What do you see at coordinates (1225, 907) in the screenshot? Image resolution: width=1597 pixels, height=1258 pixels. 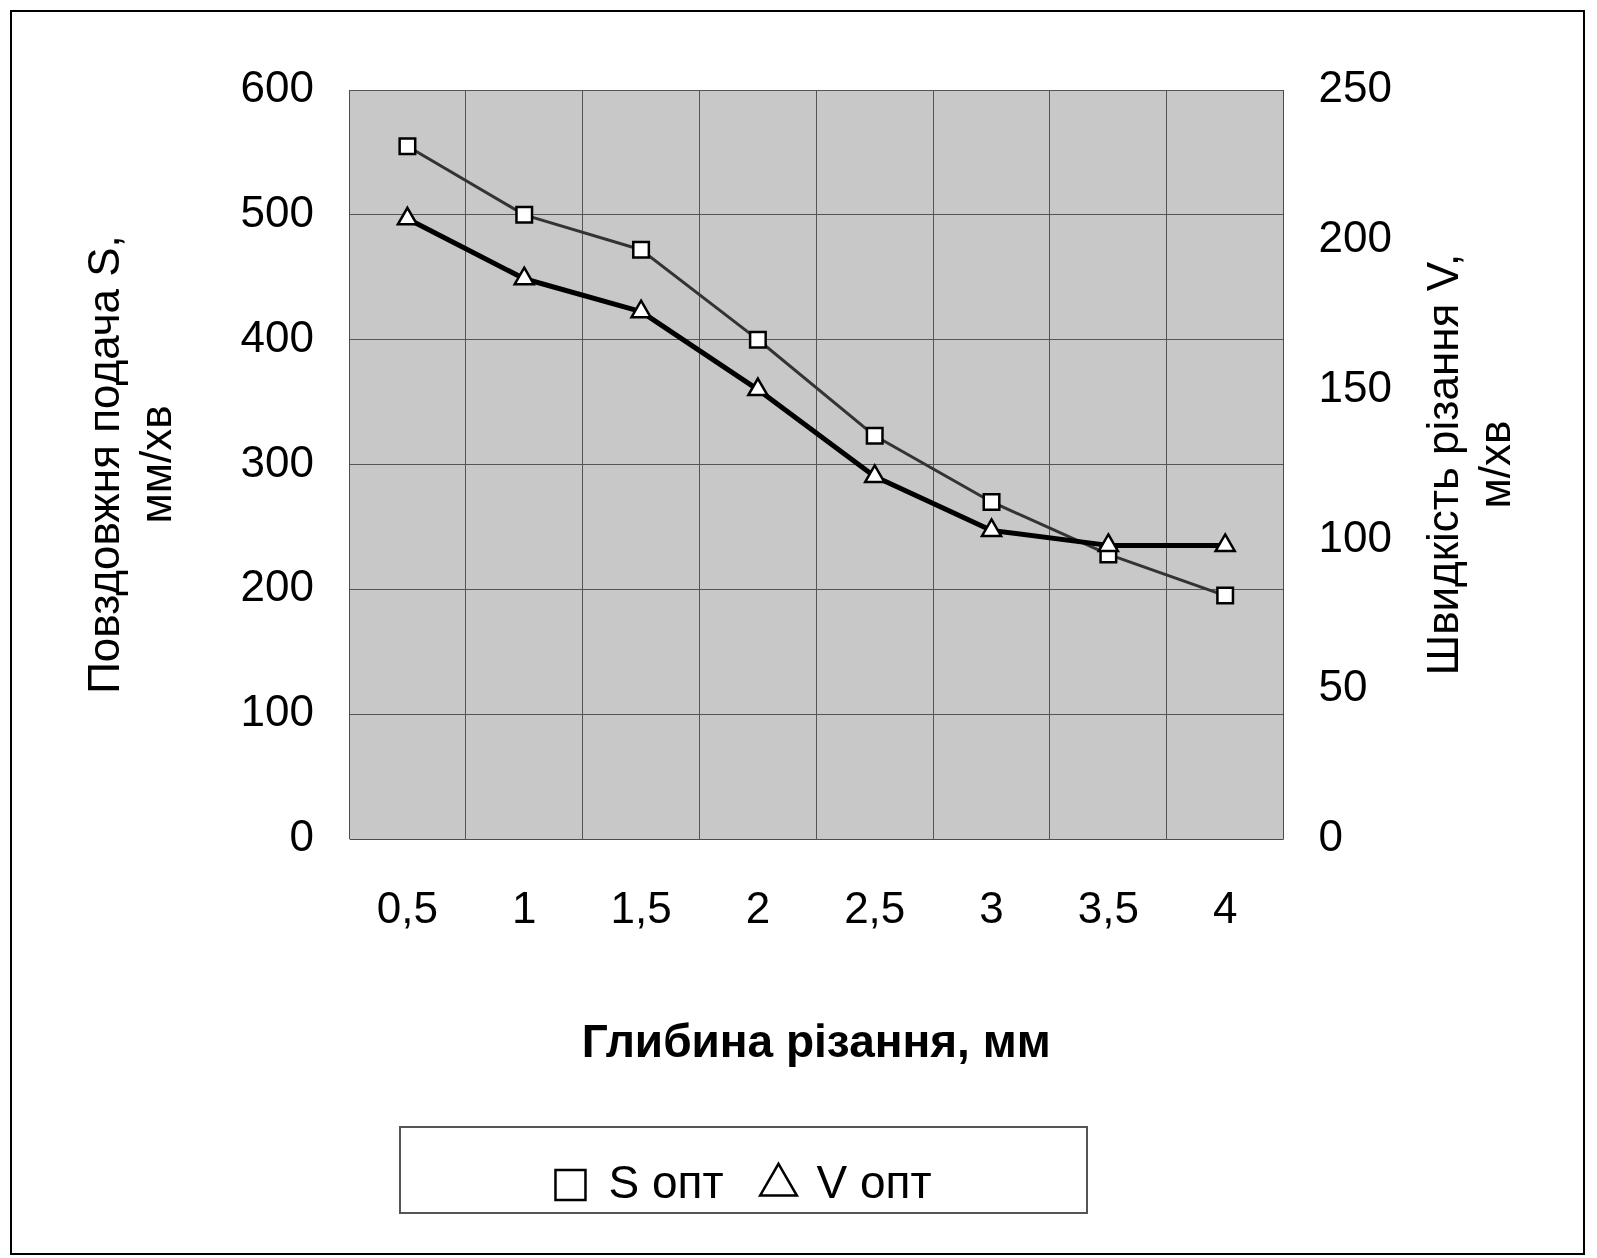 I see `x-tick-label: 4` at bounding box center [1225, 907].